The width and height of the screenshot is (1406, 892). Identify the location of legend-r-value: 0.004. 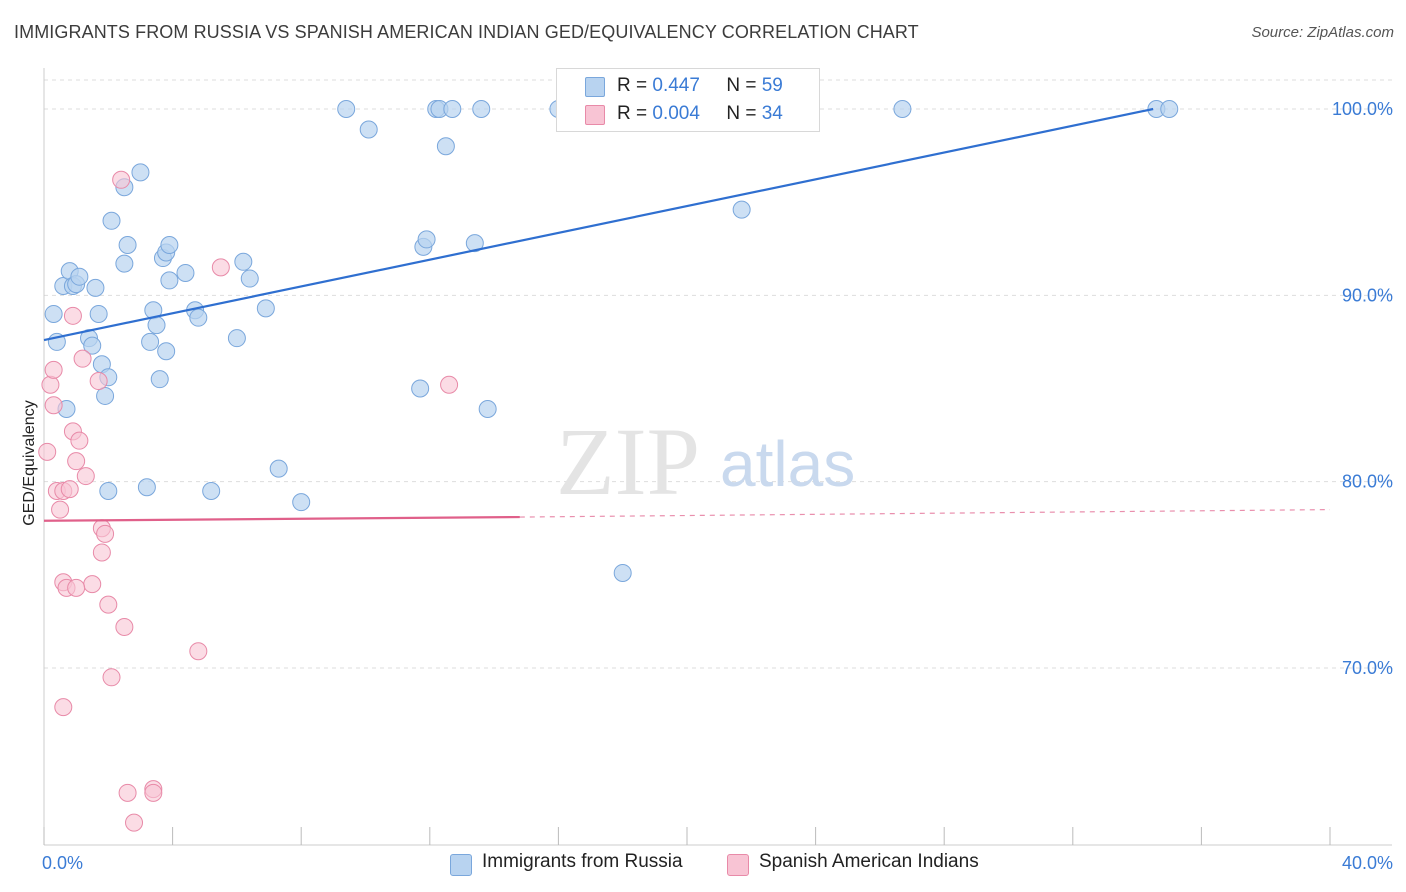
(676, 113).